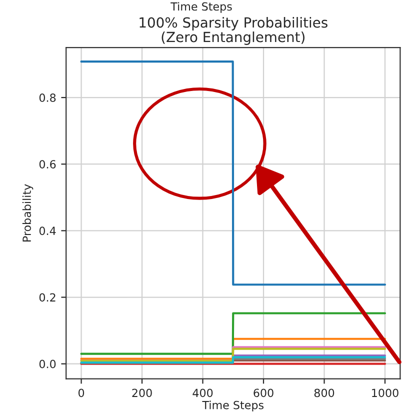  Describe the element at coordinates (233, 406) in the screenshot. I see `x-axis-title: Time Steps` at that location.